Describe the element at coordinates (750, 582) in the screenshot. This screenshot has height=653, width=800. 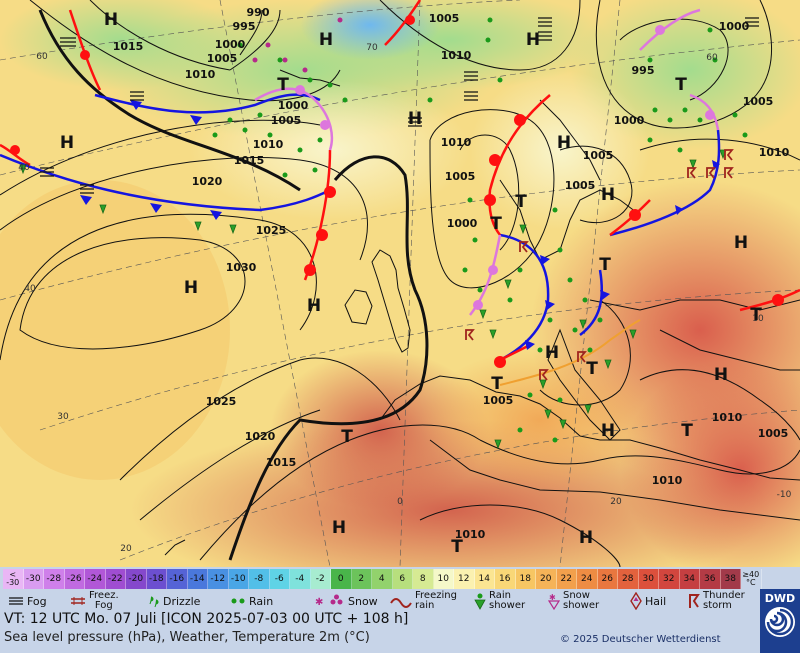
I see `scale-unit: °C` at that location.